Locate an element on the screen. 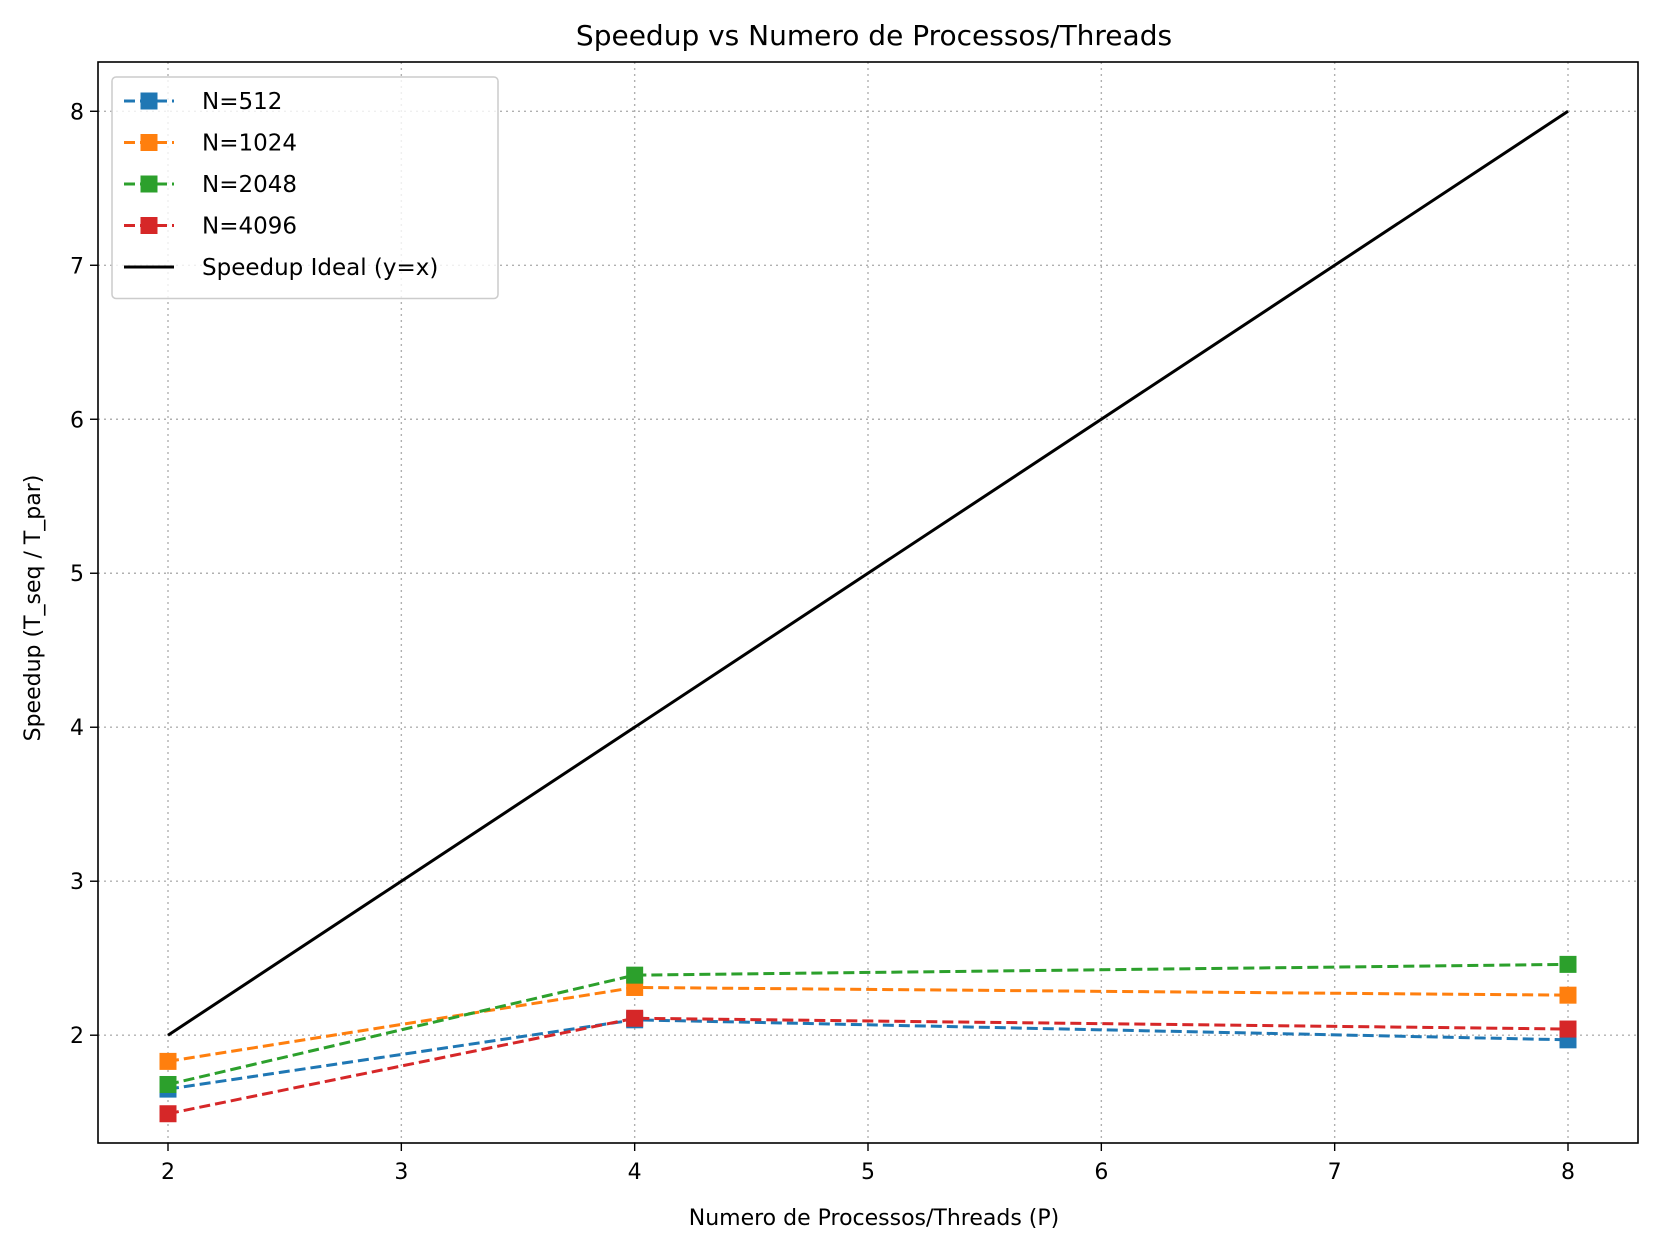 The image size is (1667, 1247). x-axis-title: Numero de Processos/Threads (P) is located at coordinates (874, 1218).